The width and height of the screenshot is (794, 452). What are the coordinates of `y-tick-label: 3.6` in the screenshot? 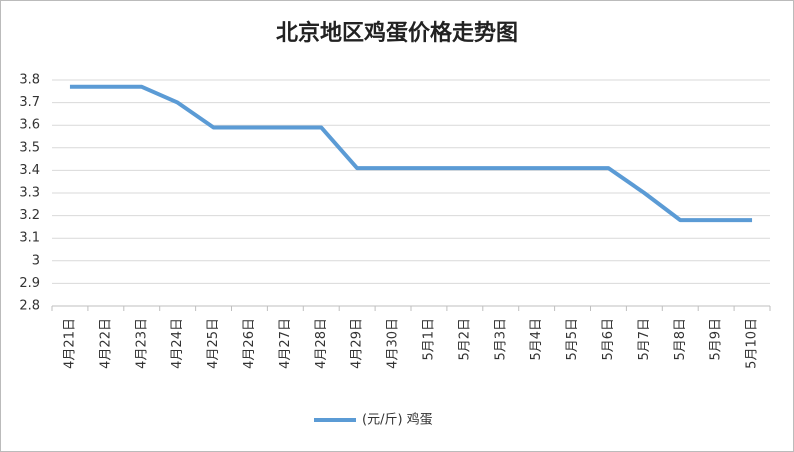 It's located at (29, 125).